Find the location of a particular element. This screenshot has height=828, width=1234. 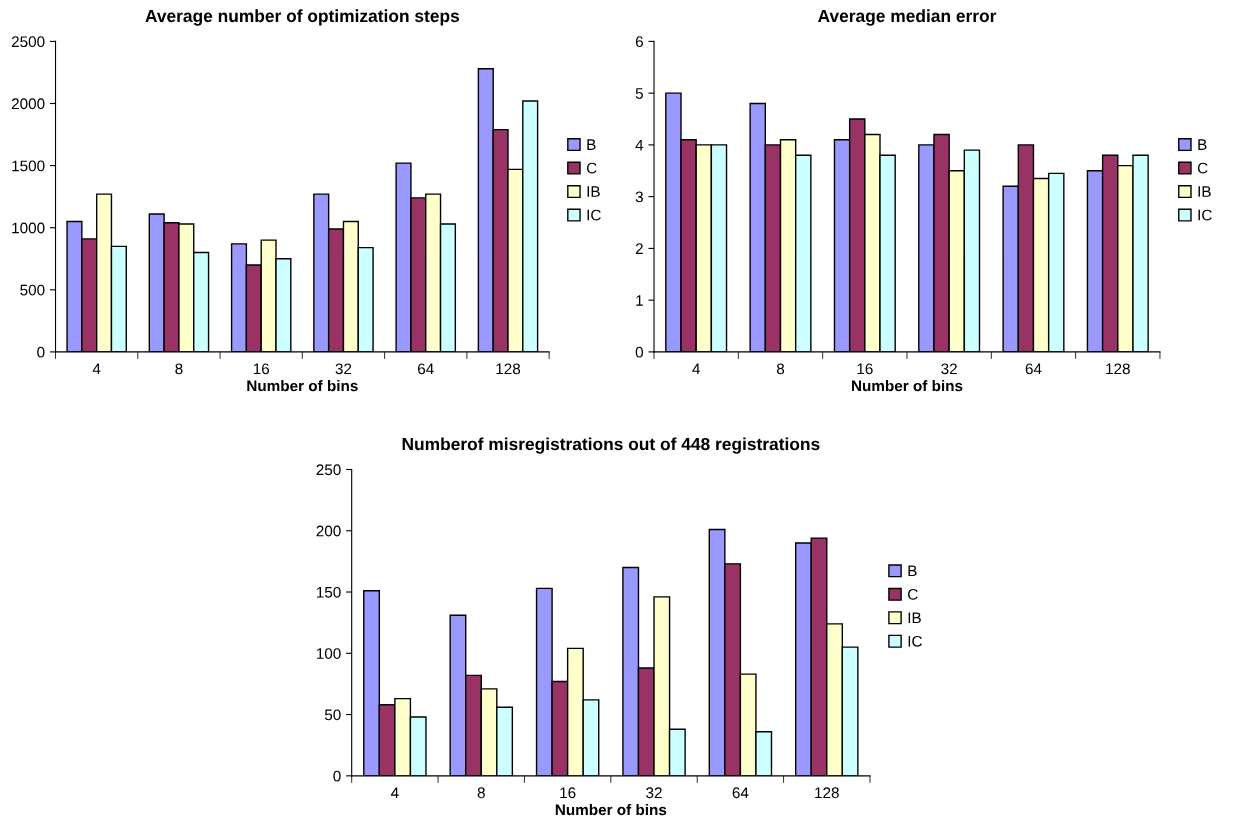

chart-title: Average median error is located at coordinates (907, 17).